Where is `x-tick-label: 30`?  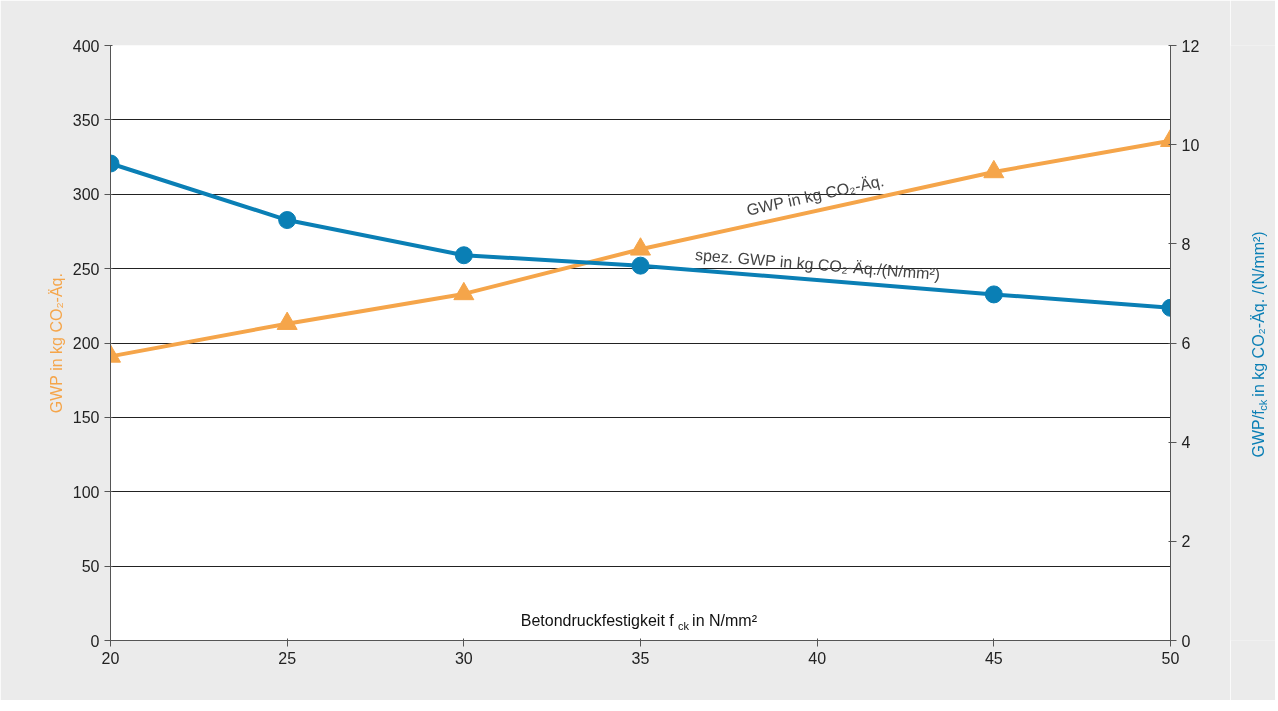
x-tick-label: 30 is located at coordinates (463, 658).